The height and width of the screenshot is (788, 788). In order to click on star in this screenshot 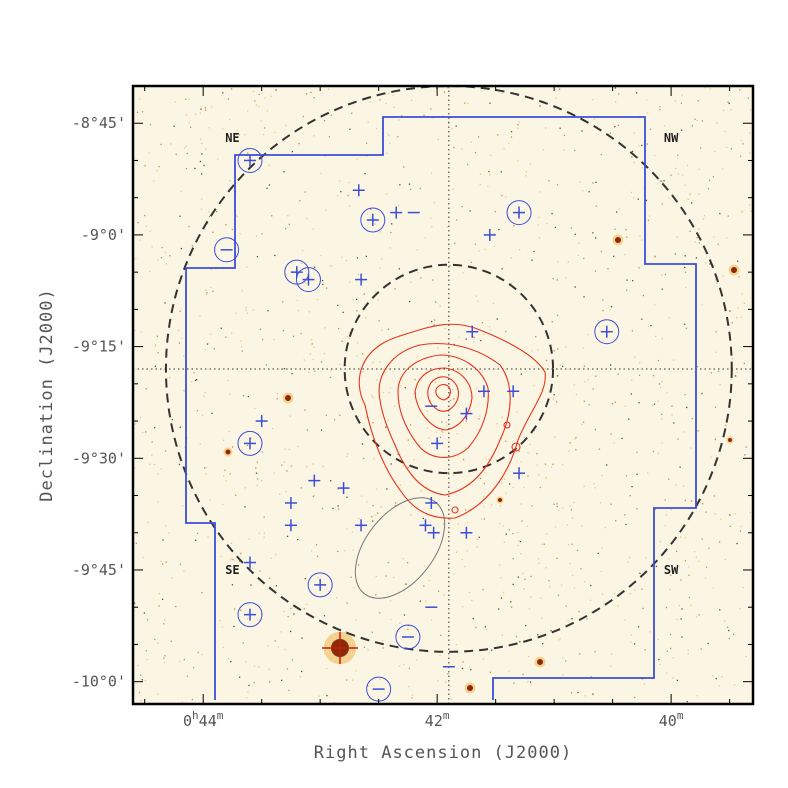, I will do `click(618, 240)`.